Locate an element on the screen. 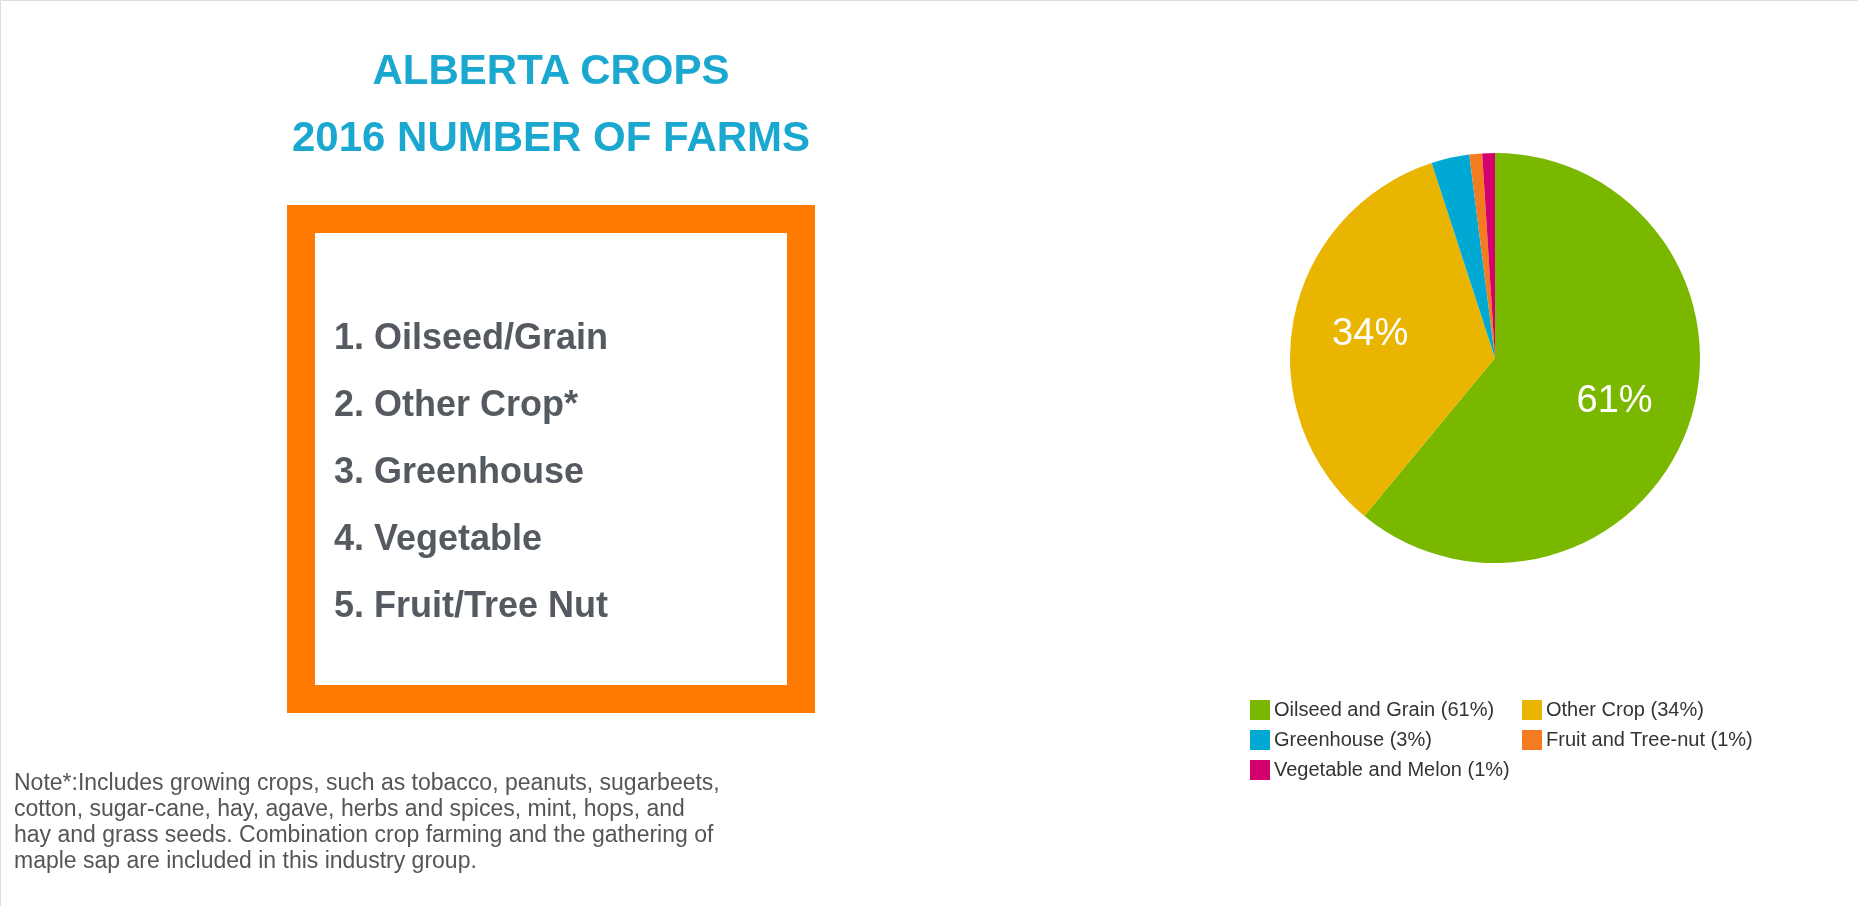 This screenshot has height=906, width=1858. text: Note*:Includes growing crops, such as tobacco, peanuts, sugarbeets, cotton, sugar-cane, hay, agave, herbs and spices, mint, hops, and hay and grass seeds. Combination crop farming and the gathering of maple sap are included in this industry group. is located at coordinates (367, 821).